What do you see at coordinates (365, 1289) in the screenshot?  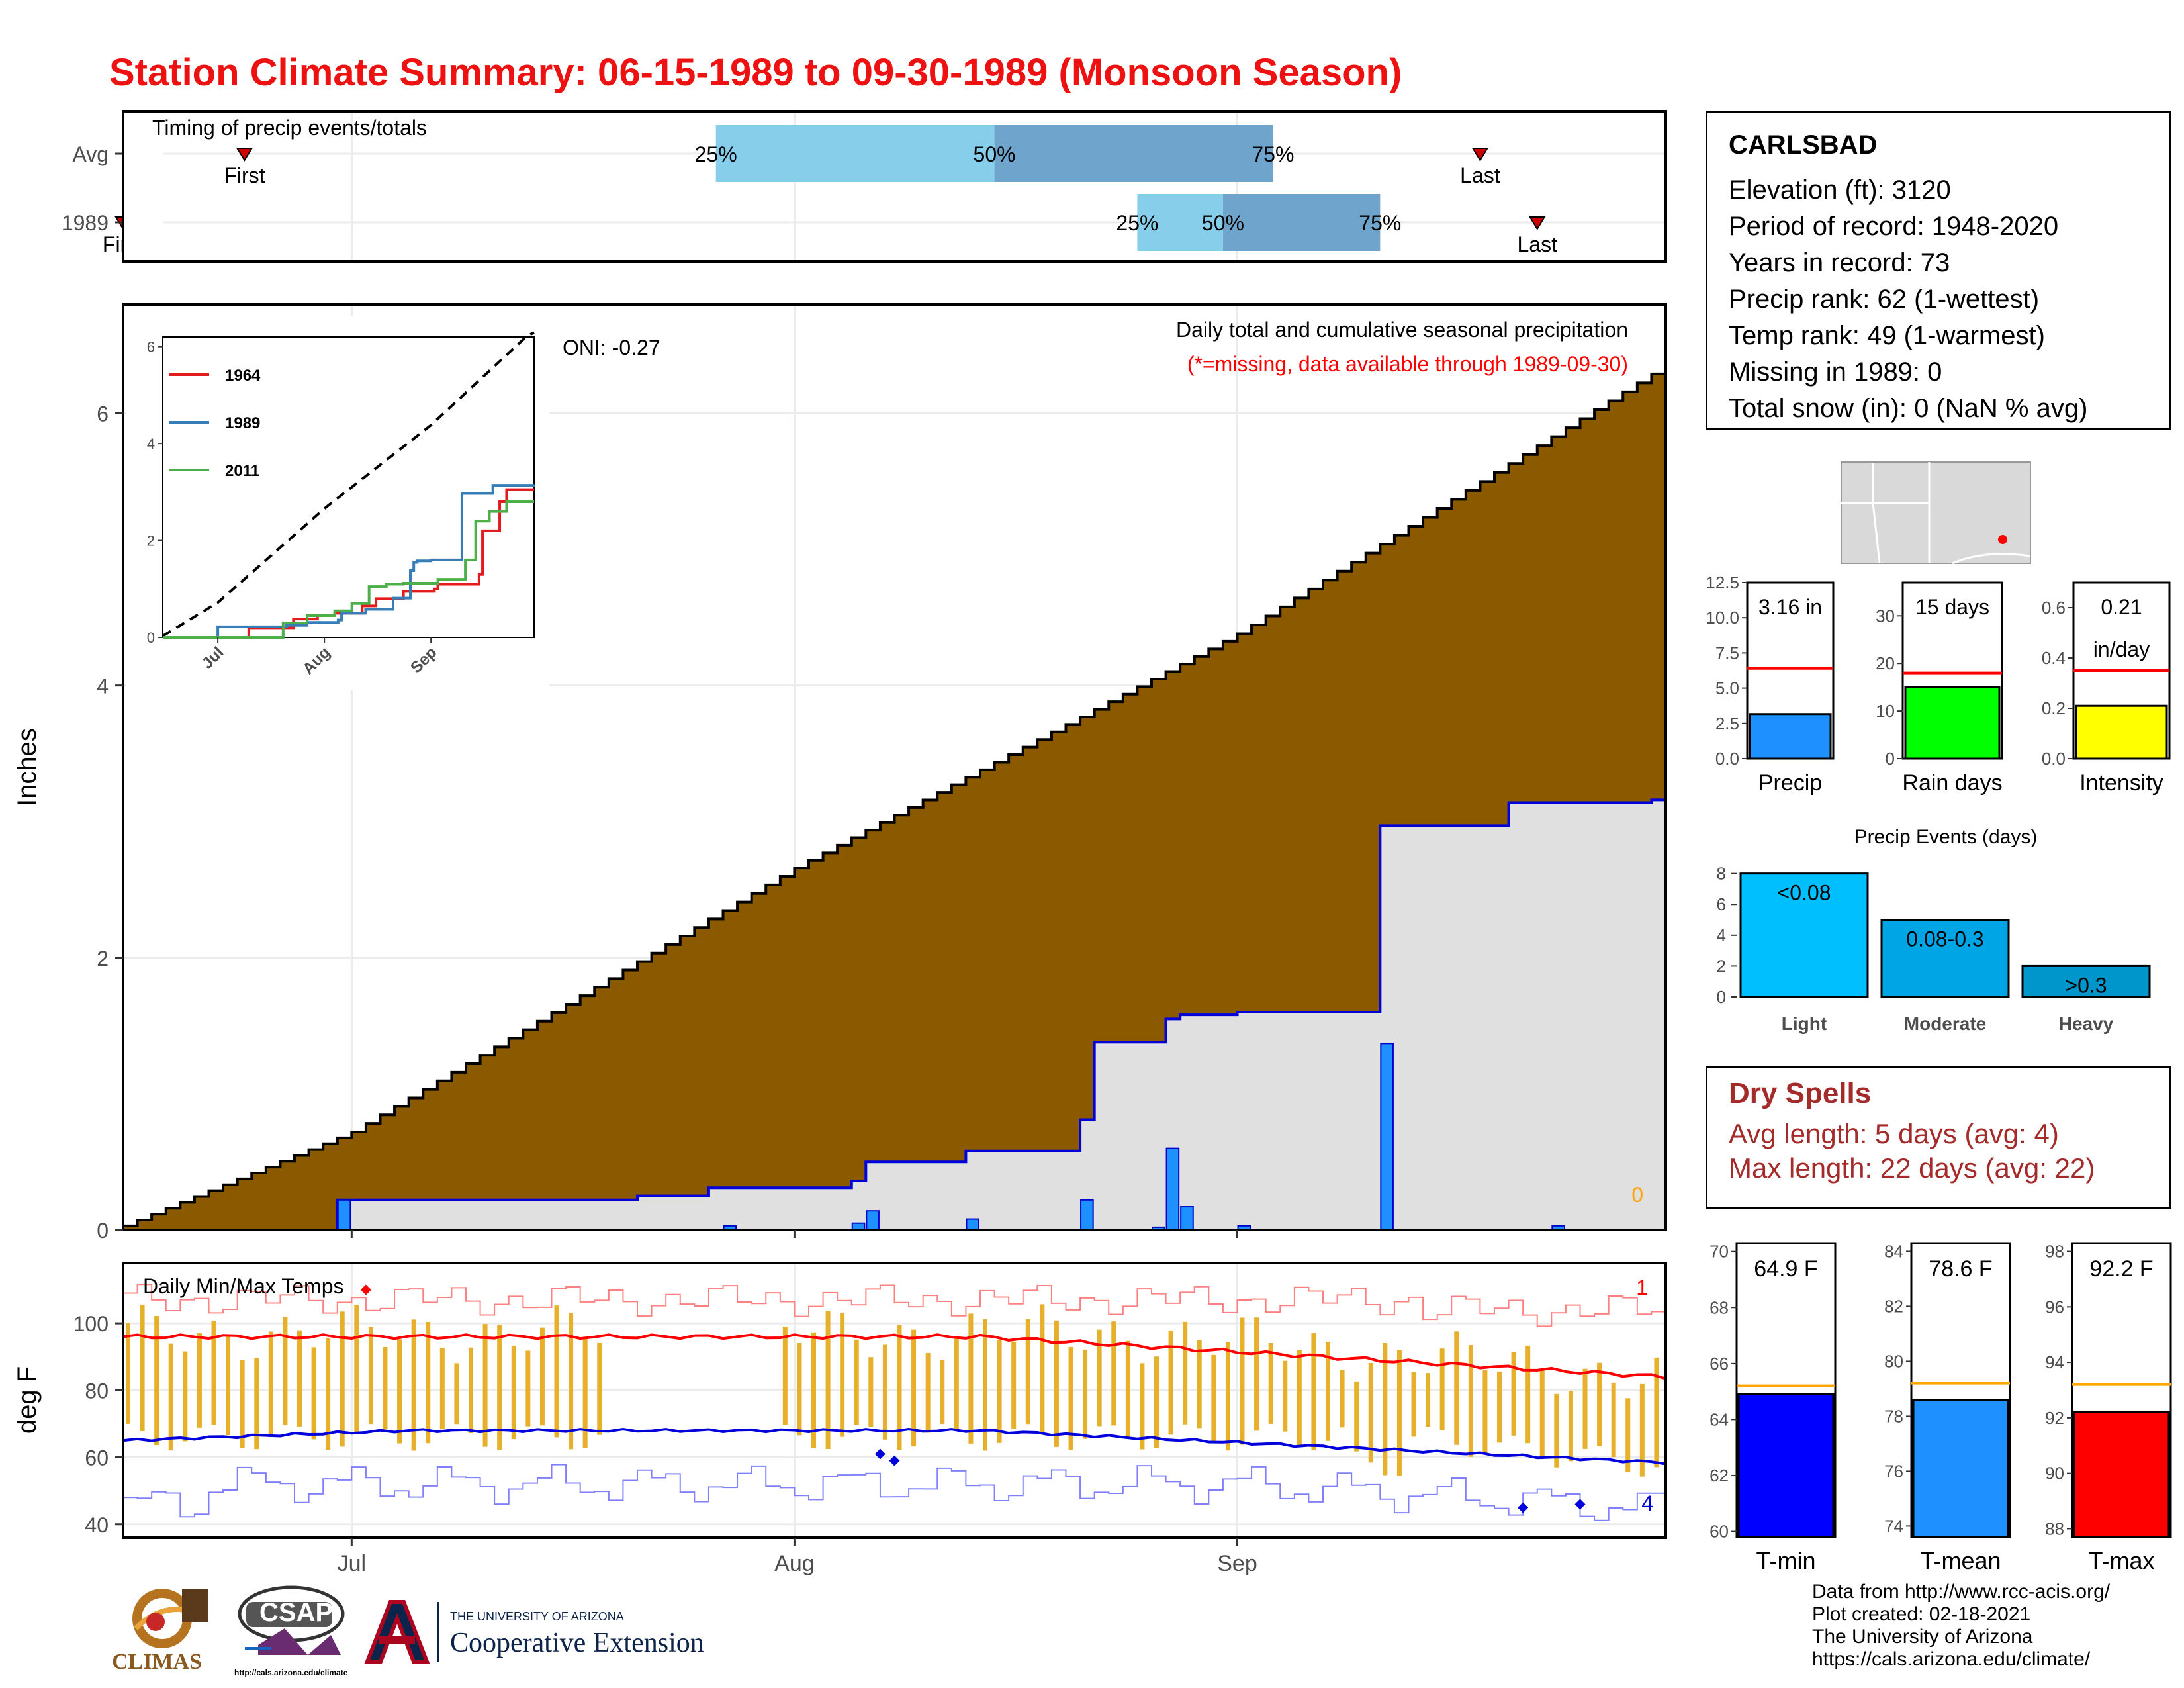 I see `record-high-marker` at bounding box center [365, 1289].